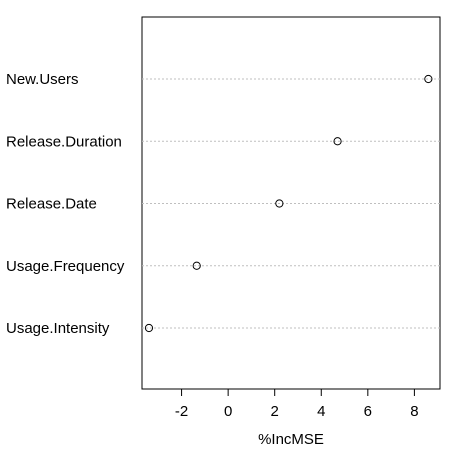 The height and width of the screenshot is (459, 464). What do you see at coordinates (228, 411) in the screenshot?
I see `x-tick-label: 0` at bounding box center [228, 411].